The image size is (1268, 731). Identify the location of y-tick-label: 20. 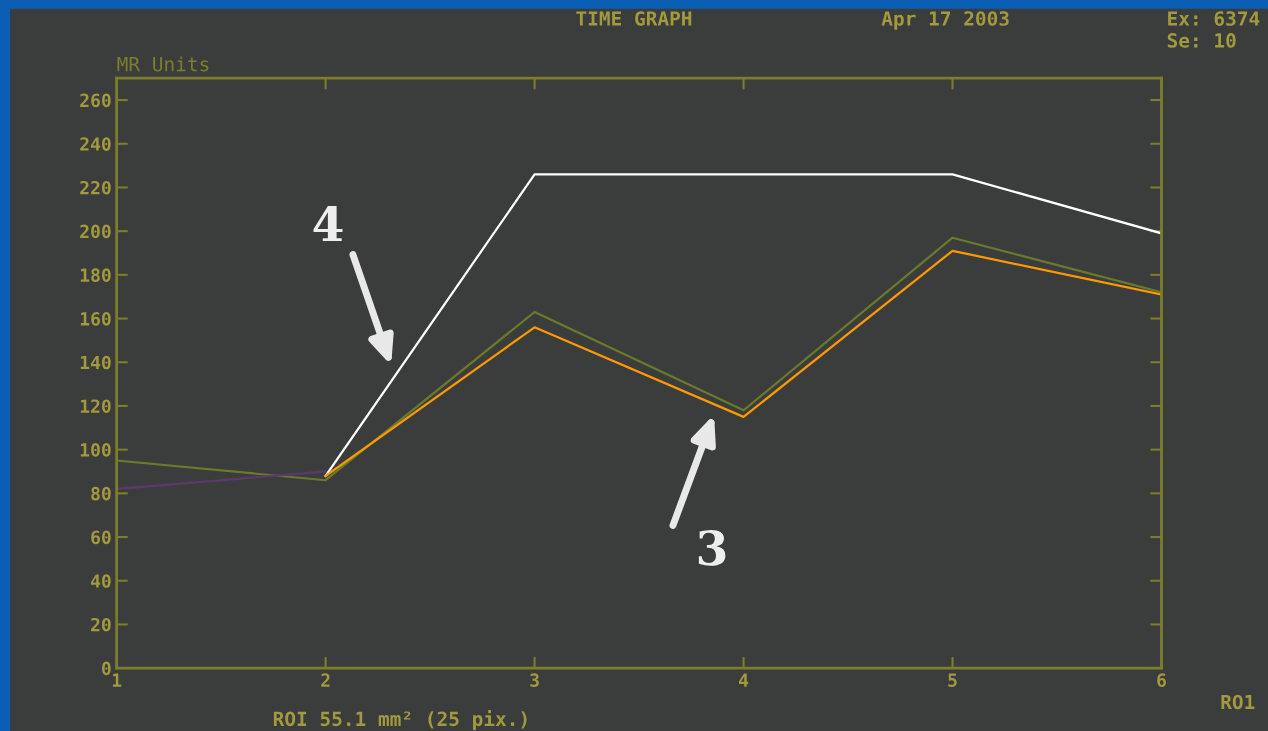
(101, 624).